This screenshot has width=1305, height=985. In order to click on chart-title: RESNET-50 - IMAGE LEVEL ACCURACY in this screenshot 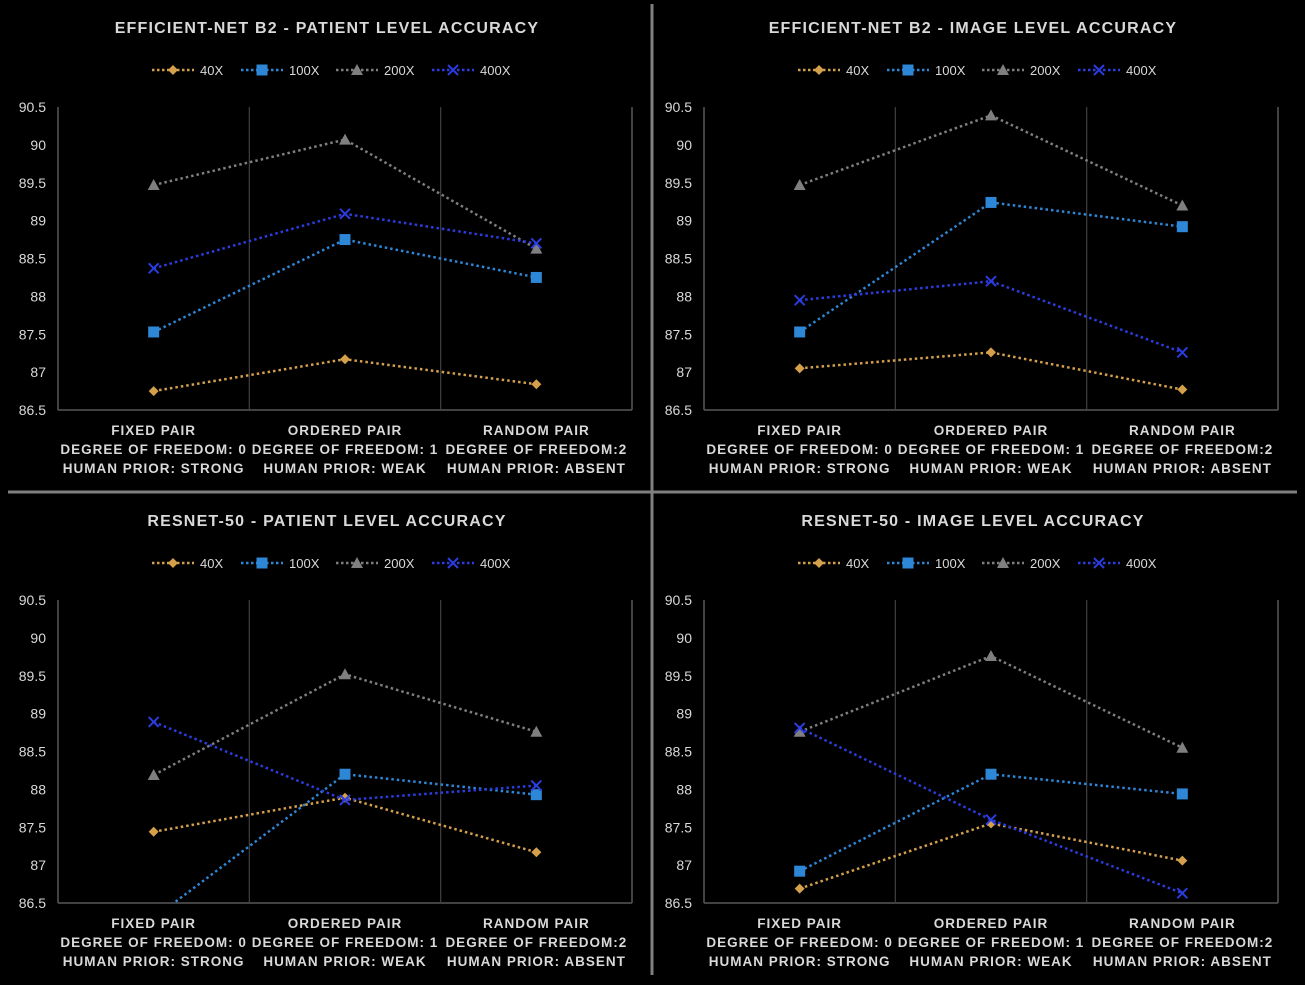, I will do `click(972, 521)`.